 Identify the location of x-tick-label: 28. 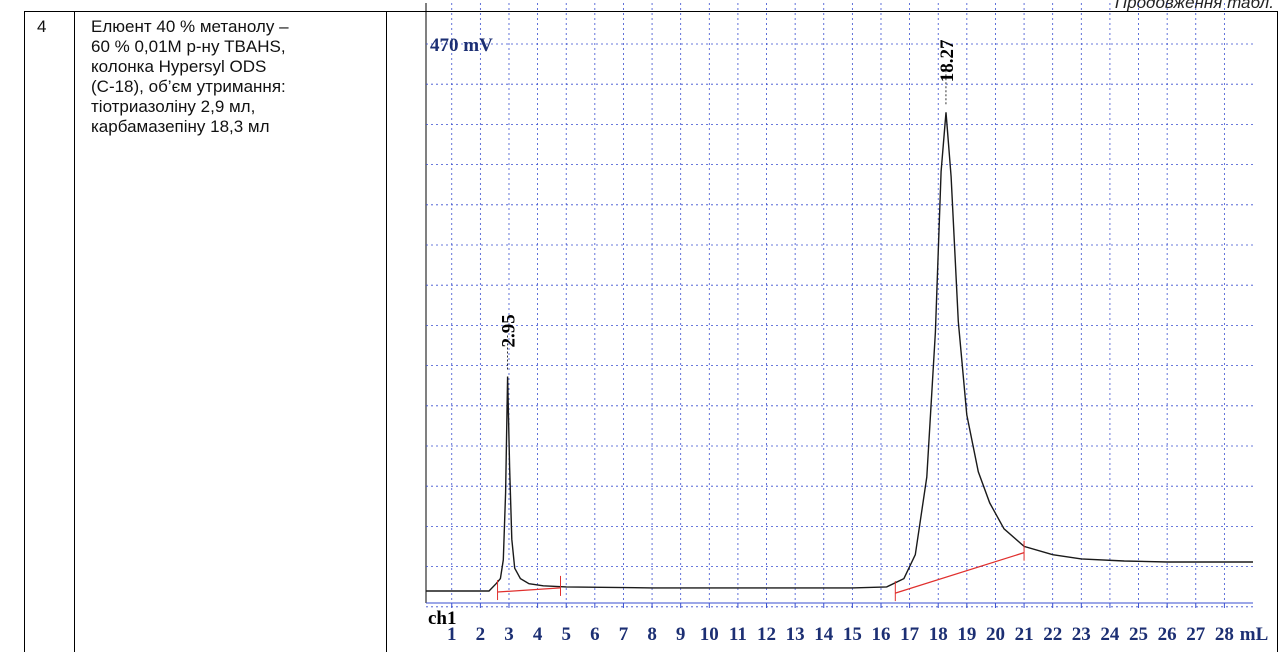
(1224, 634).